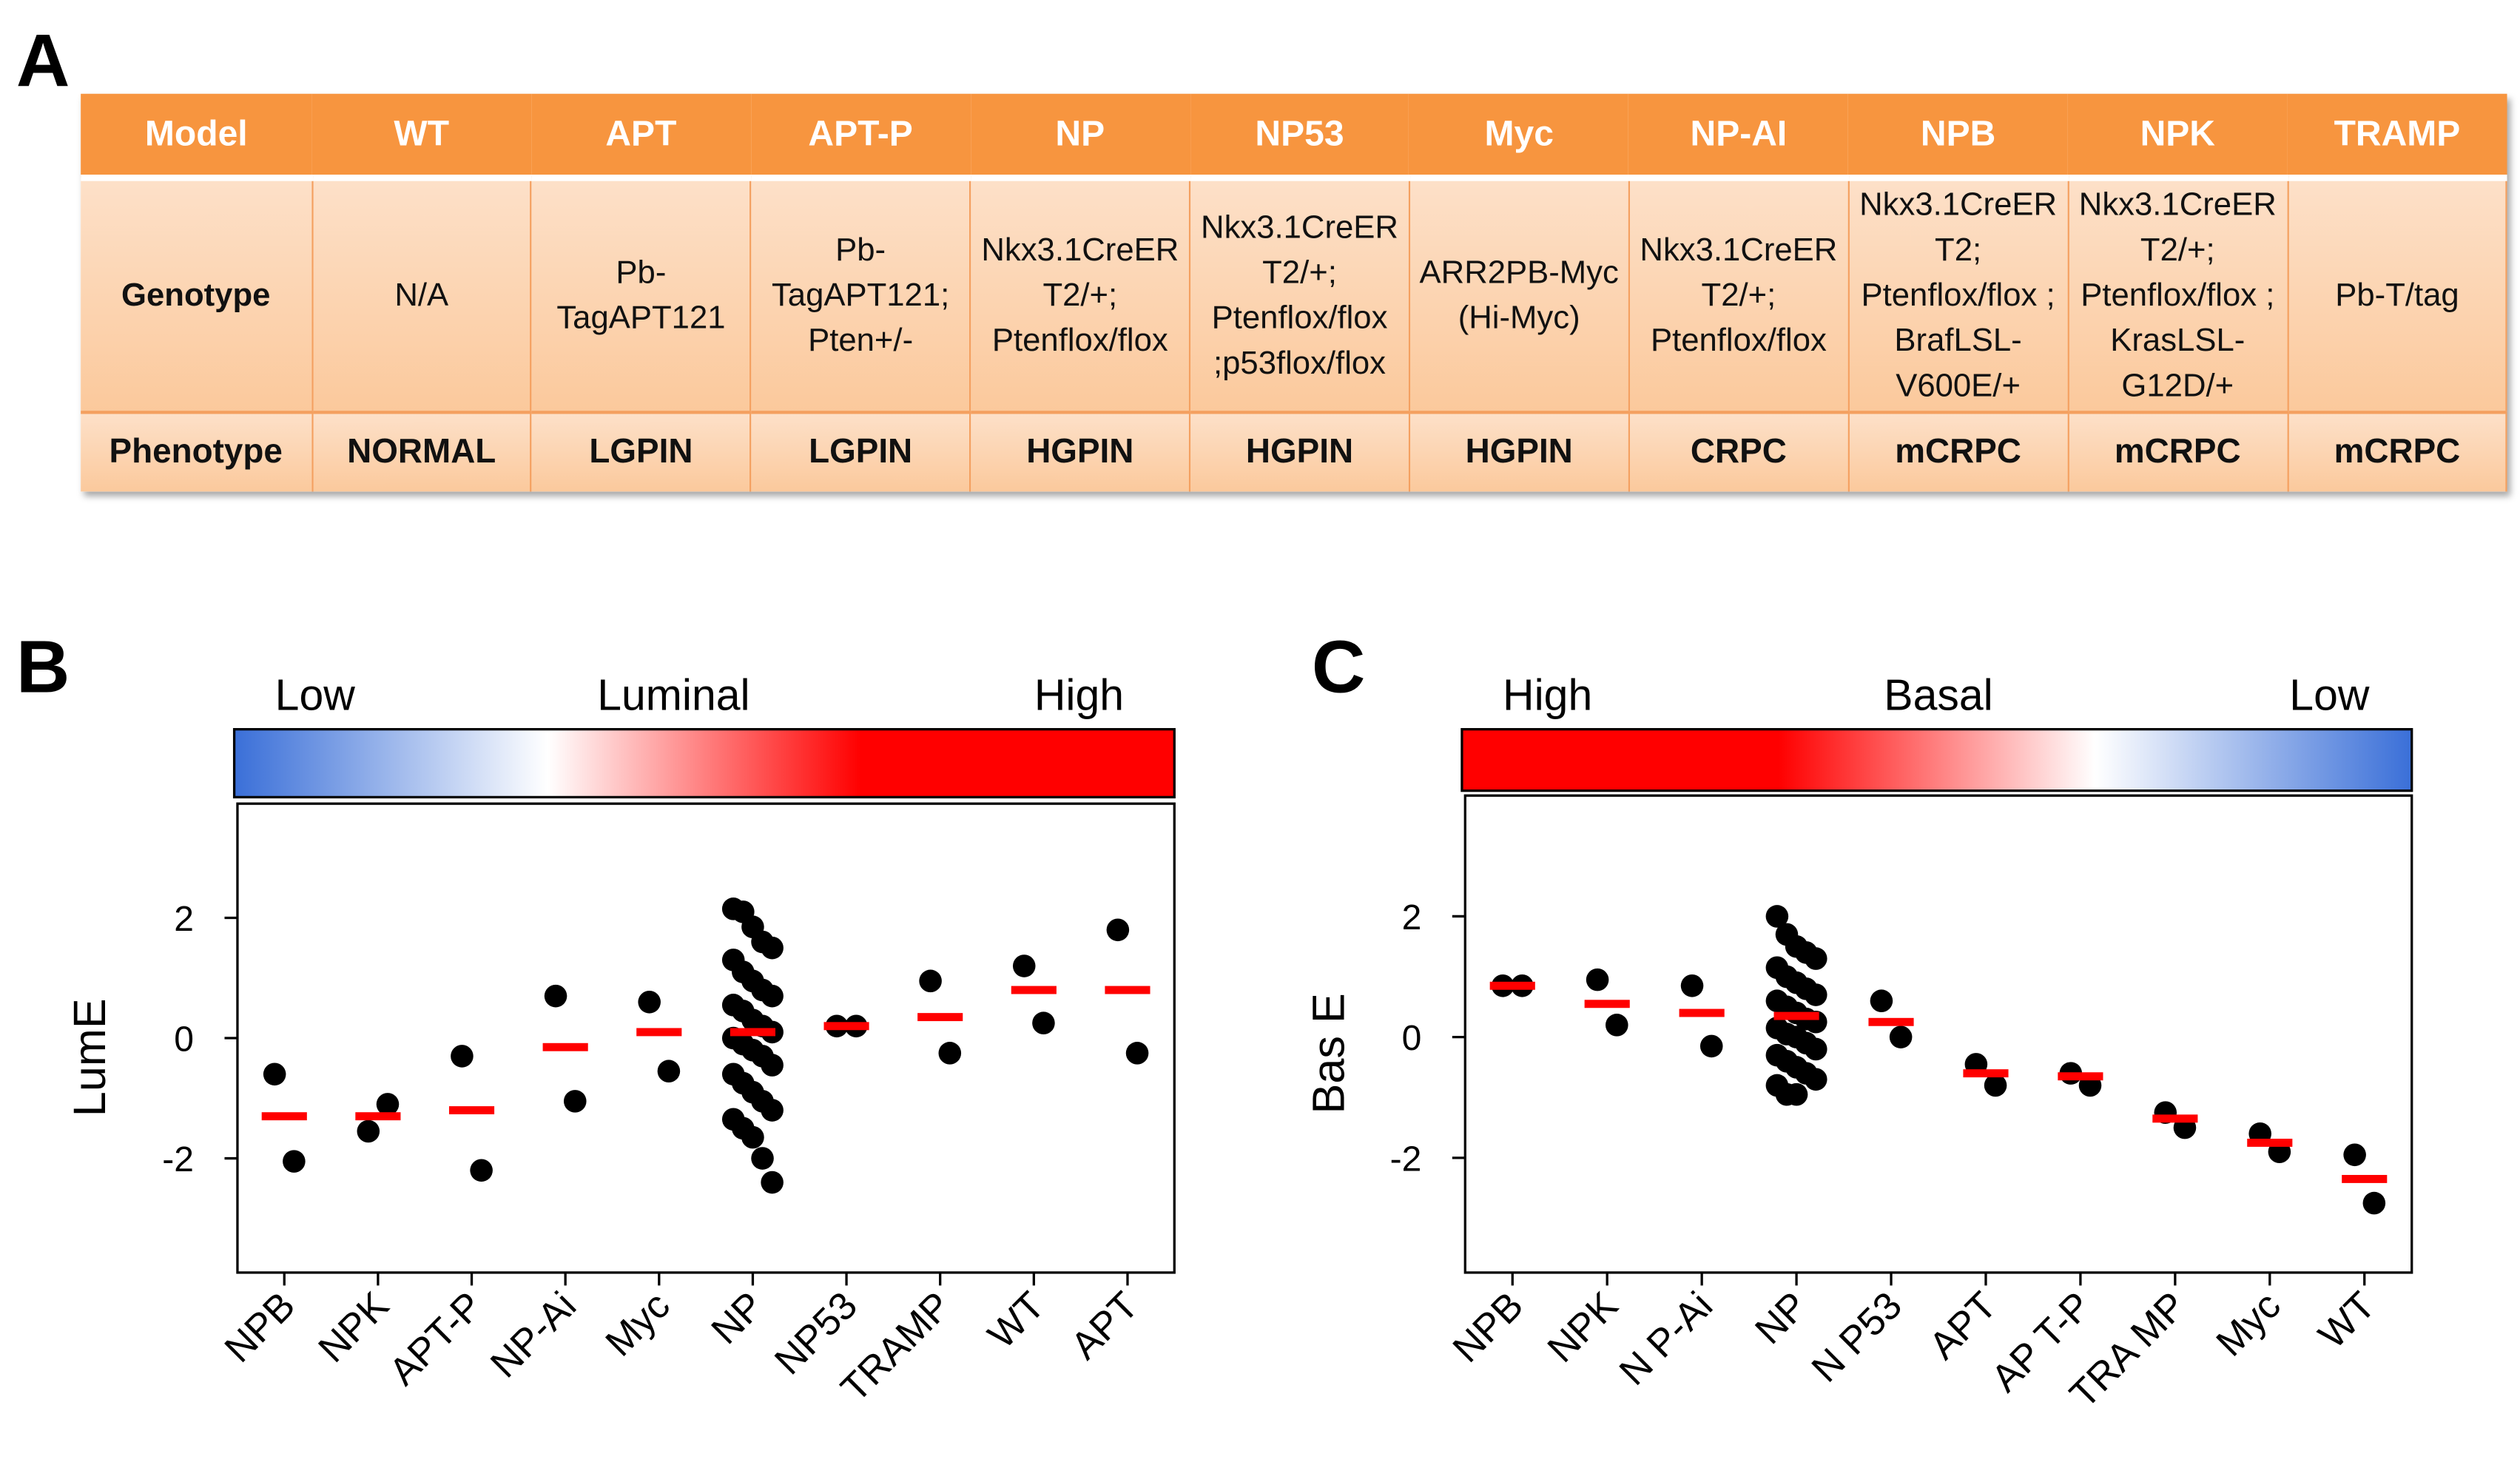  I want to click on colorbar-label: High, so click(1079, 695).